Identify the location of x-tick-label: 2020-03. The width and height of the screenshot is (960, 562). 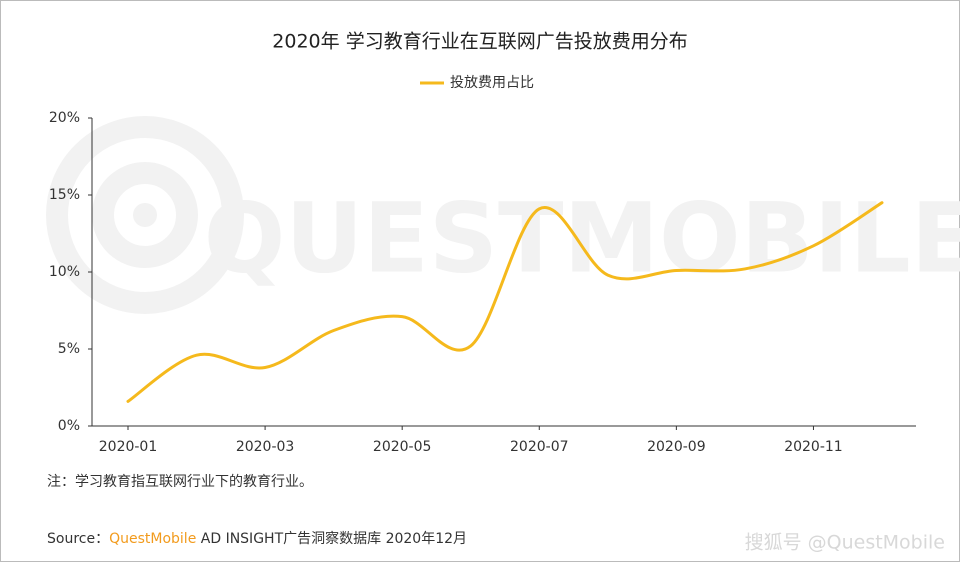
(265, 447).